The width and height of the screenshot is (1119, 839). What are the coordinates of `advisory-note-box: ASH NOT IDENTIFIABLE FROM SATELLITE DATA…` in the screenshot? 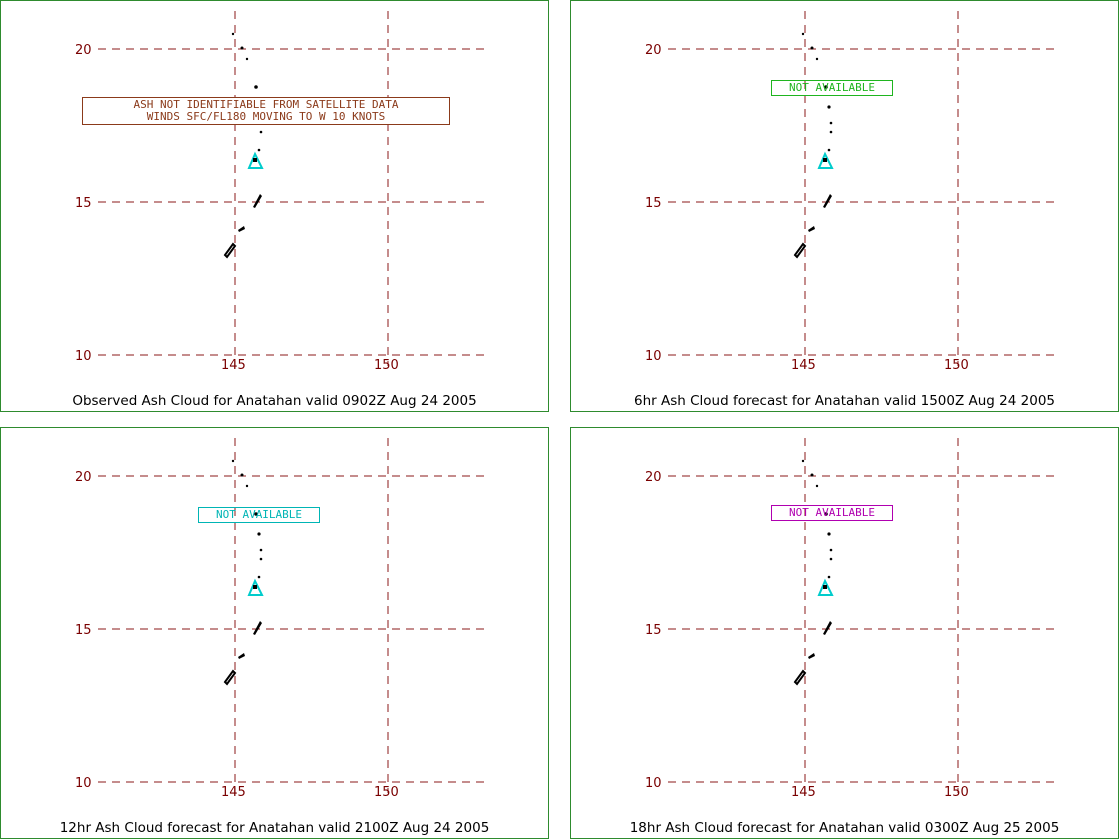 It's located at (266, 111).